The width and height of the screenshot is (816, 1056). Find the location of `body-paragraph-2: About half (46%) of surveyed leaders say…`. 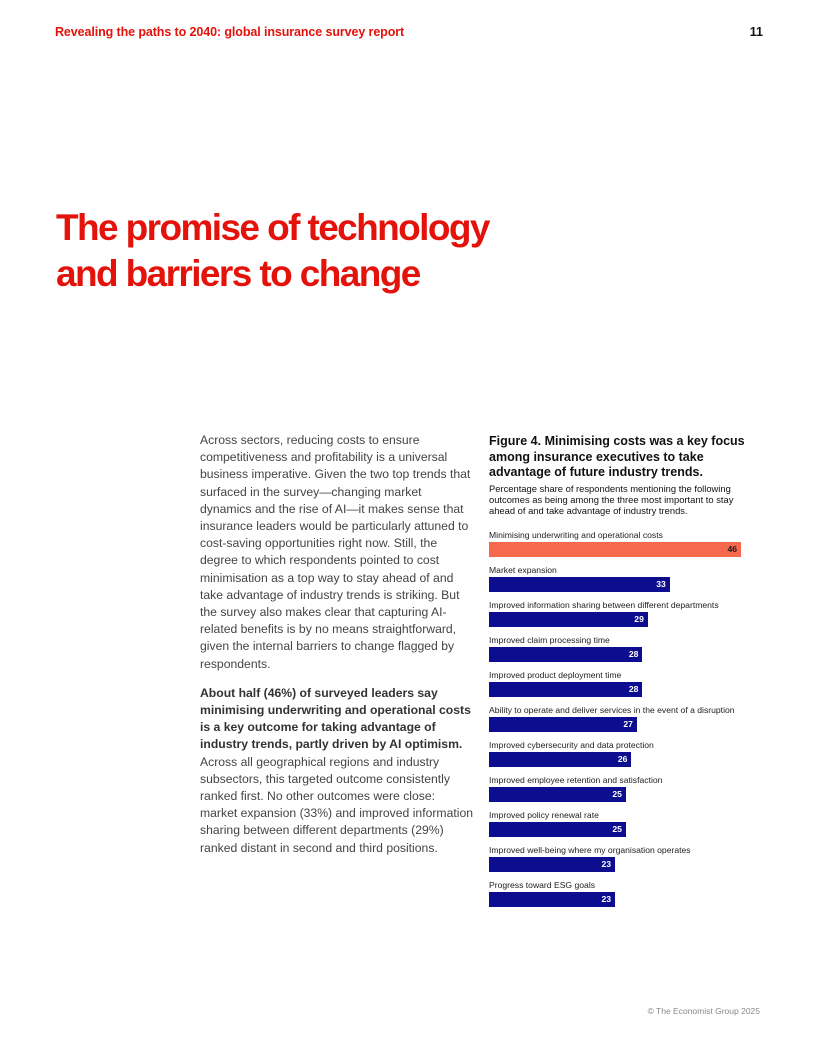

body-paragraph-2: About half (46%) of surveyed leaders say… is located at coordinates (337, 771).